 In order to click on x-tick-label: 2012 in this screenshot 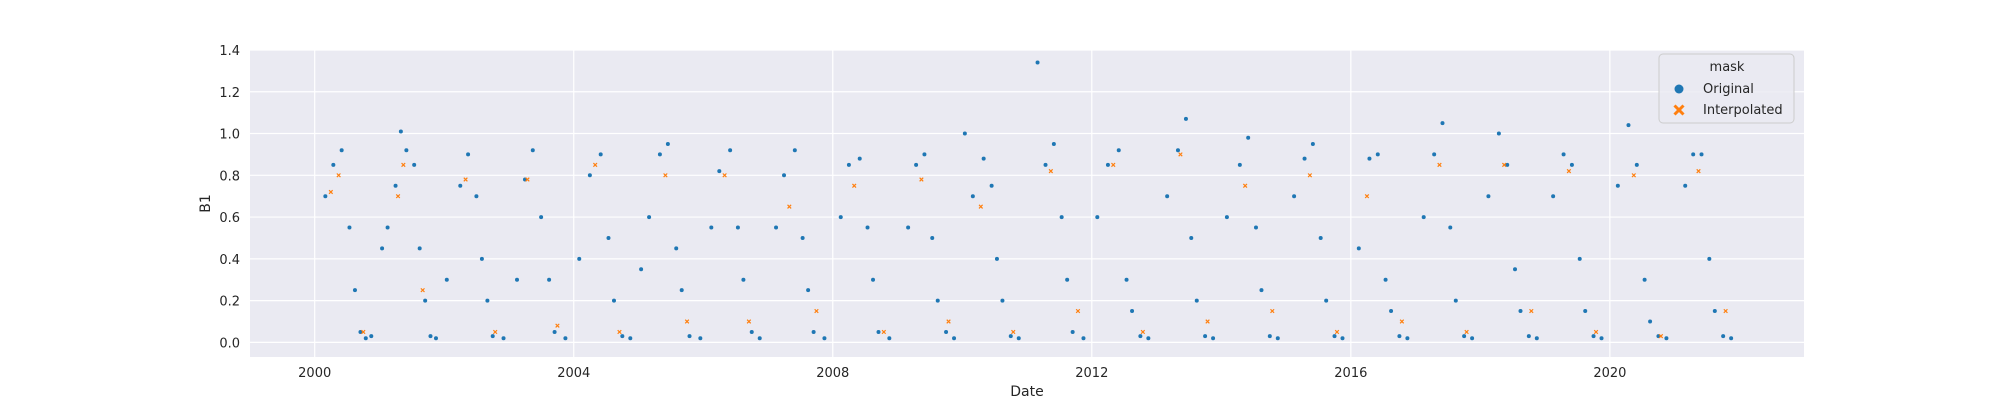, I will do `click(1091, 373)`.